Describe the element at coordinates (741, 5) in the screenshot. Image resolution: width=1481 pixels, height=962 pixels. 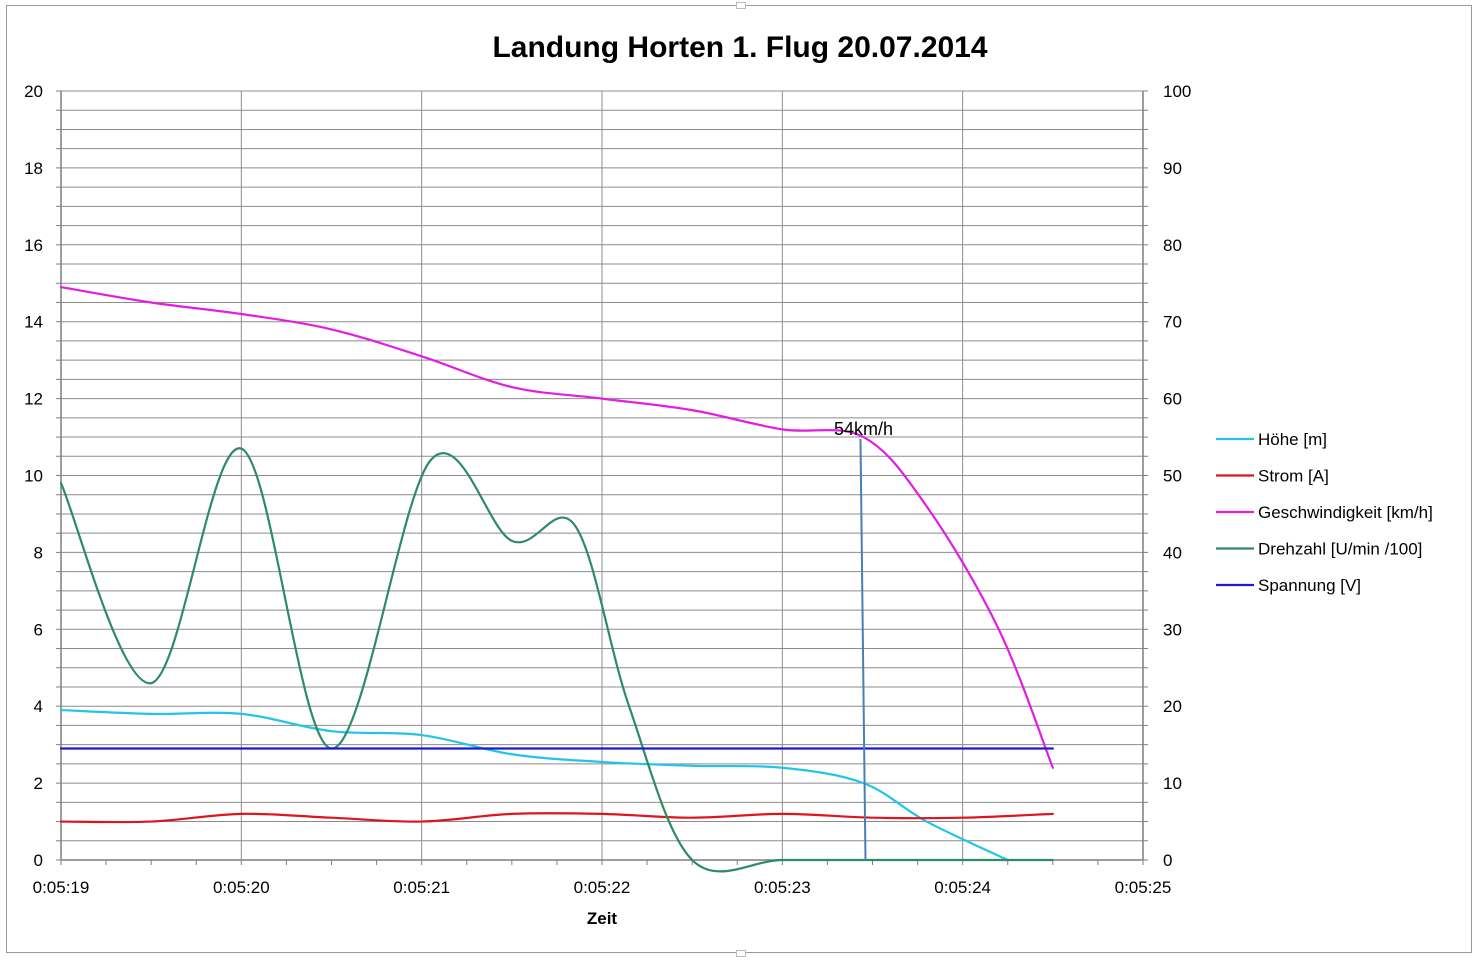
I see `resize-handle-top` at that location.